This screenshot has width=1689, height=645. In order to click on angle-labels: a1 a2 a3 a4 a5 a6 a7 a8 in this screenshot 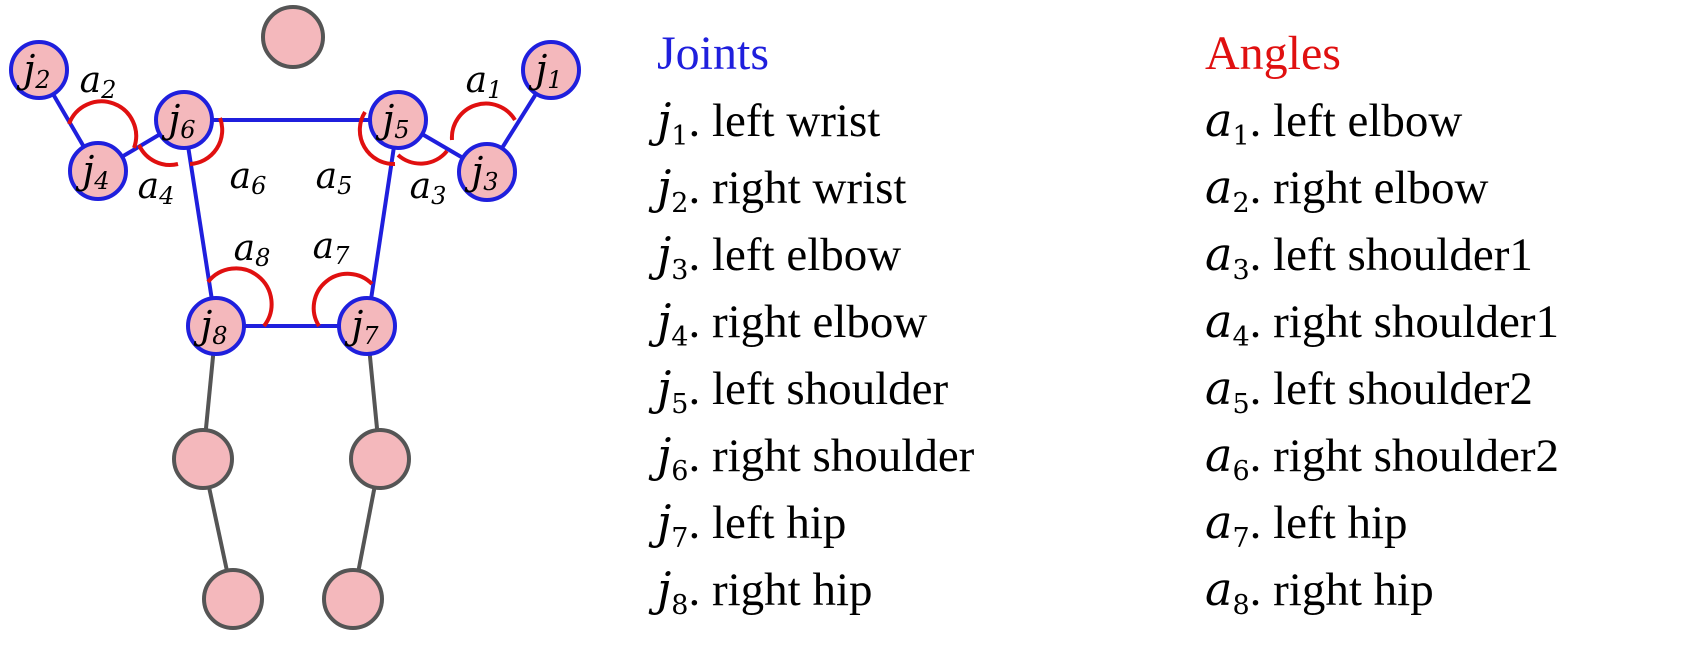, I will do `click(291, 166)`.